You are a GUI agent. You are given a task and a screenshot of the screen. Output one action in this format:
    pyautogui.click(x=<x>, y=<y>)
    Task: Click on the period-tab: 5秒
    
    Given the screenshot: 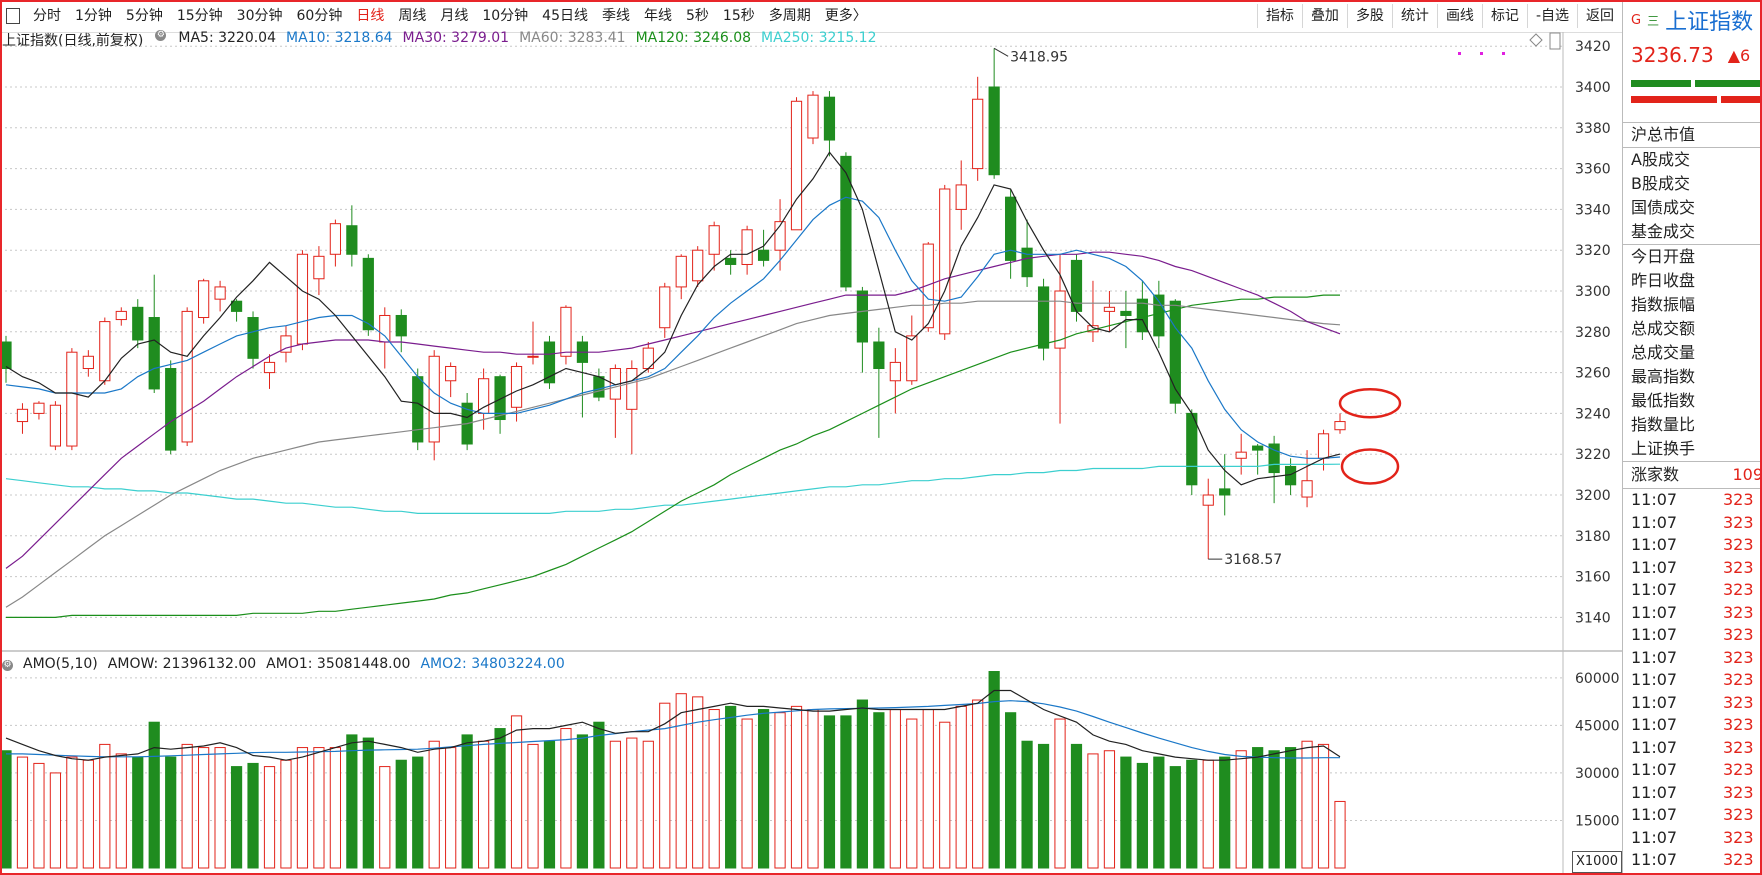 What is the action you would take?
    pyautogui.click(x=697, y=16)
    